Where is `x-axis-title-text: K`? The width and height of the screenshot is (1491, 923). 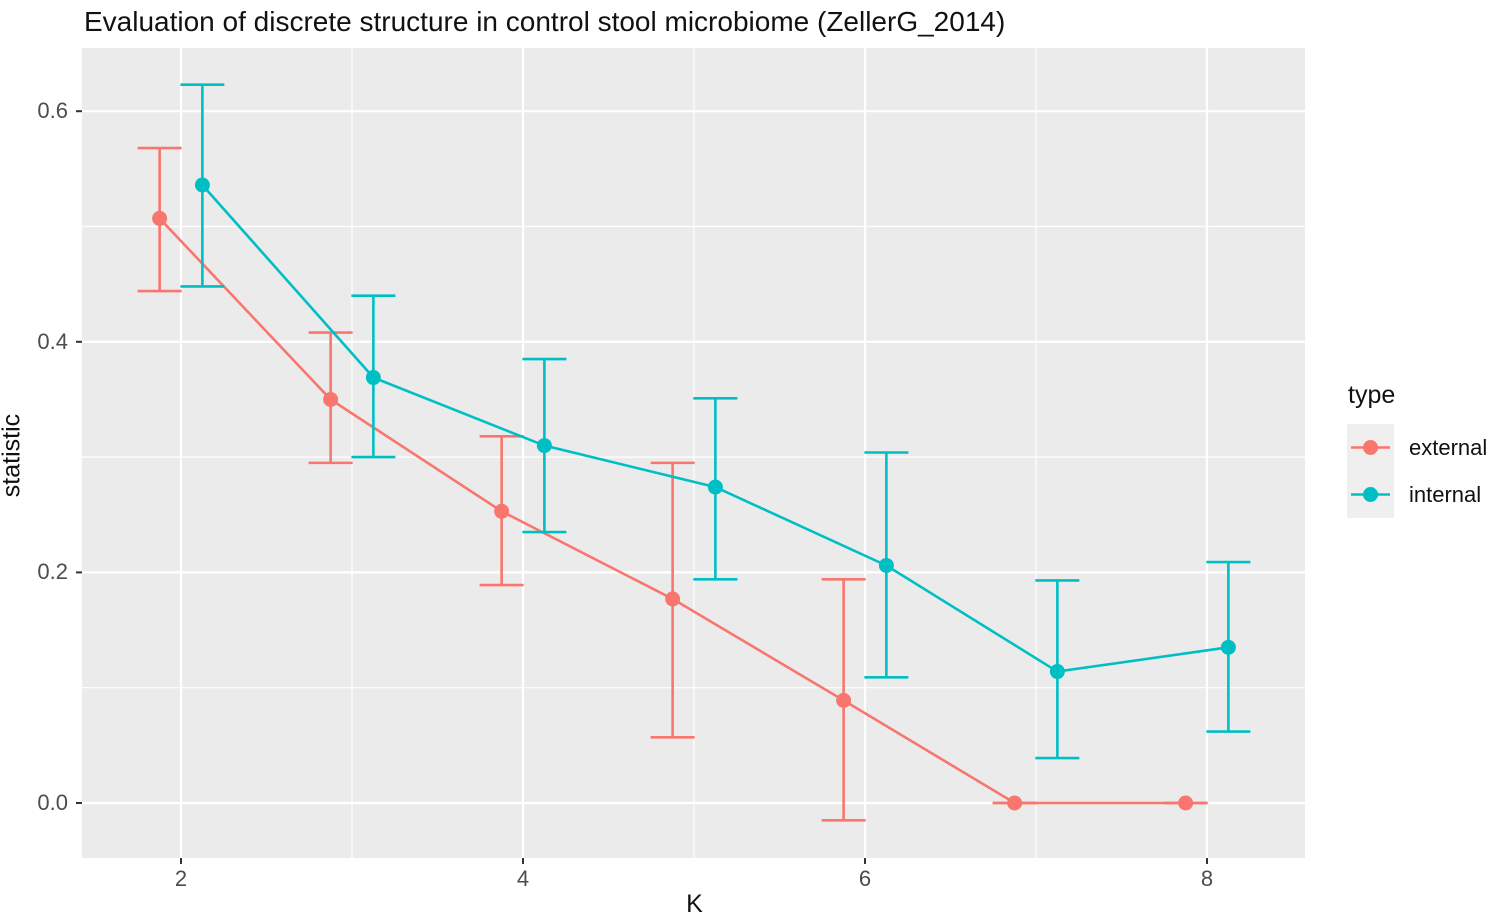 x-axis-title-text: K is located at coordinates (694, 904).